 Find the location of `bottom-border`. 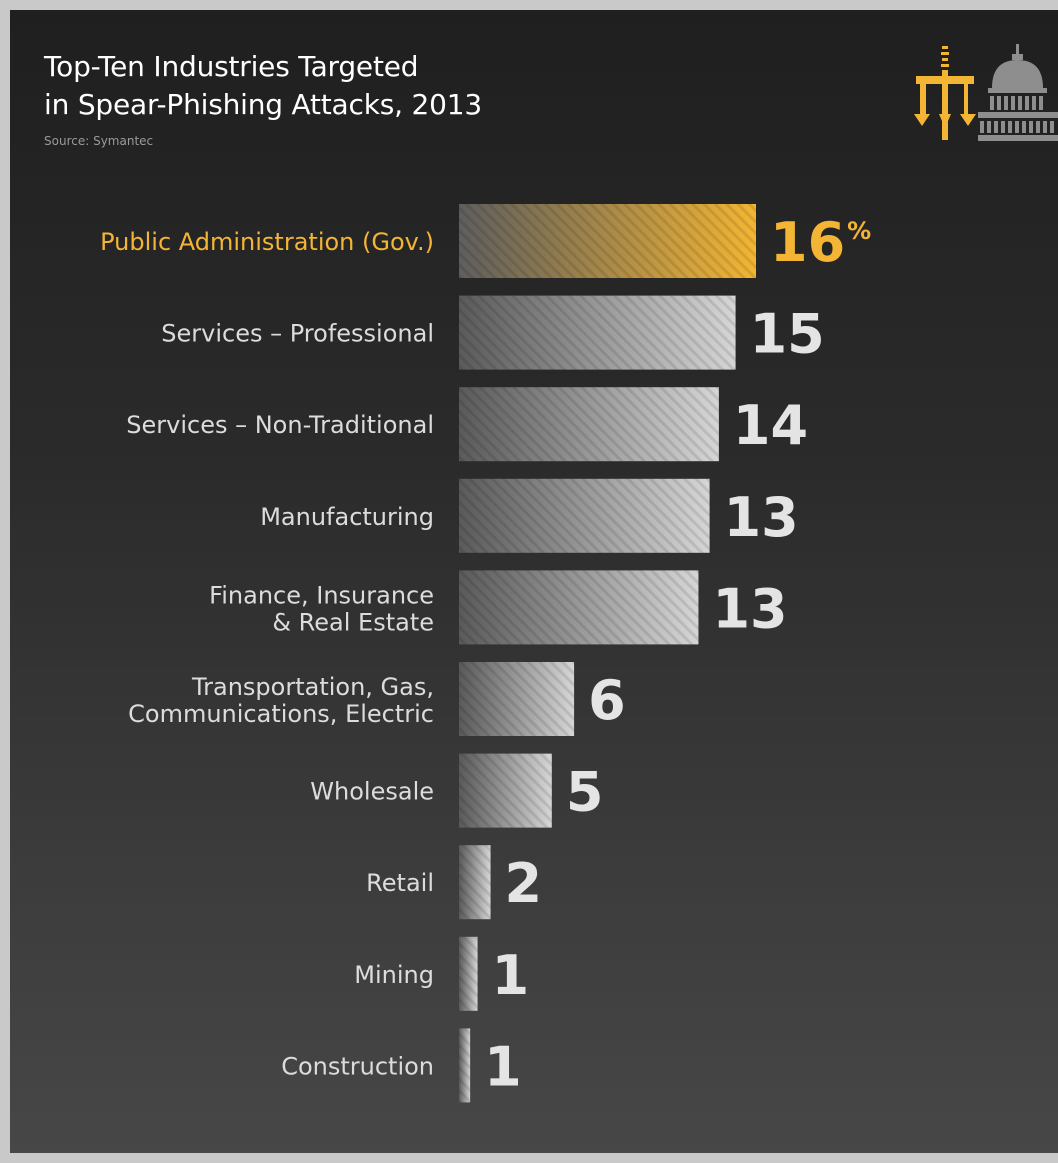

bottom-border is located at coordinates (529, 1158).